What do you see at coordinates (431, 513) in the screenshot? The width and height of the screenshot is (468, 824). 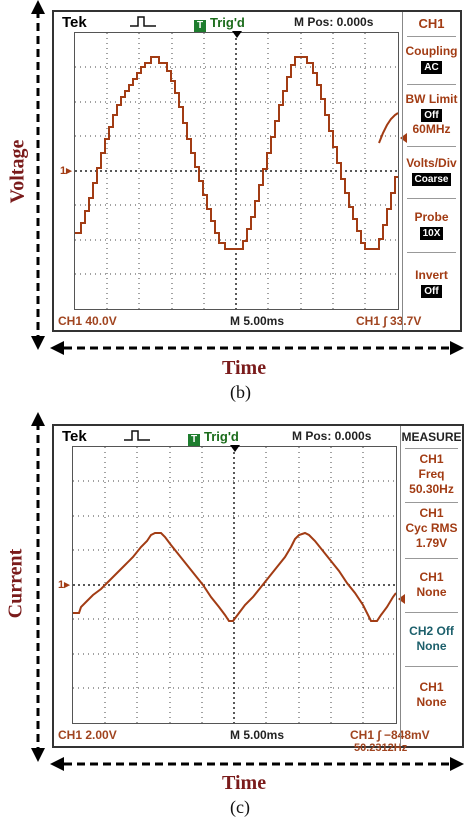 I see `m2-source: CH1` at bounding box center [431, 513].